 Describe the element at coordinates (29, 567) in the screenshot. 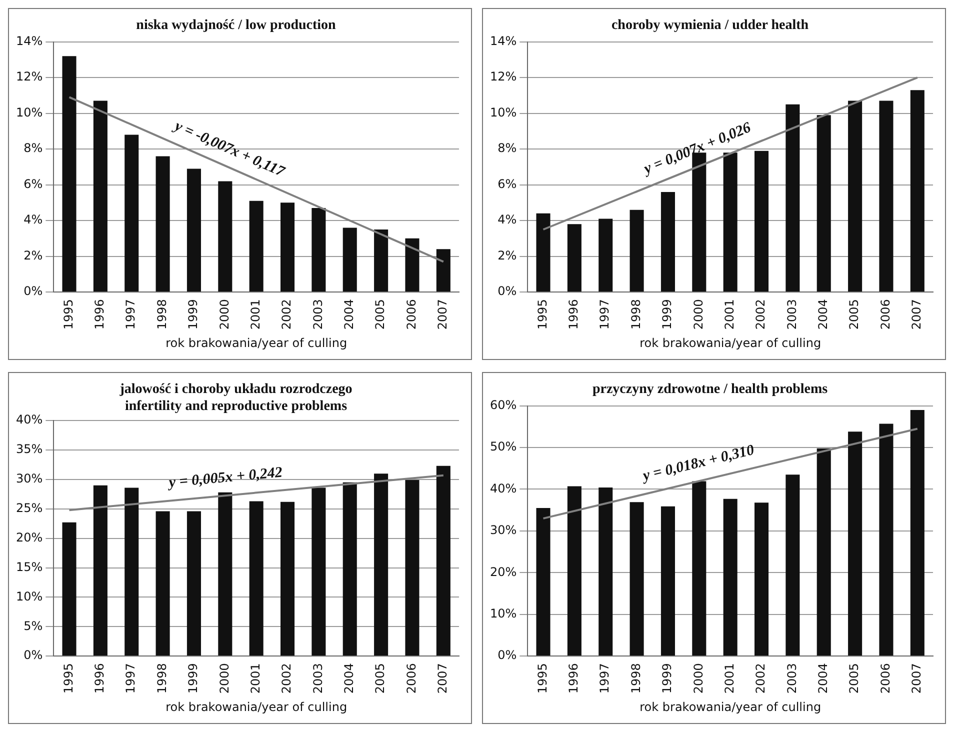

I see `y-tick-label: 15%` at that location.